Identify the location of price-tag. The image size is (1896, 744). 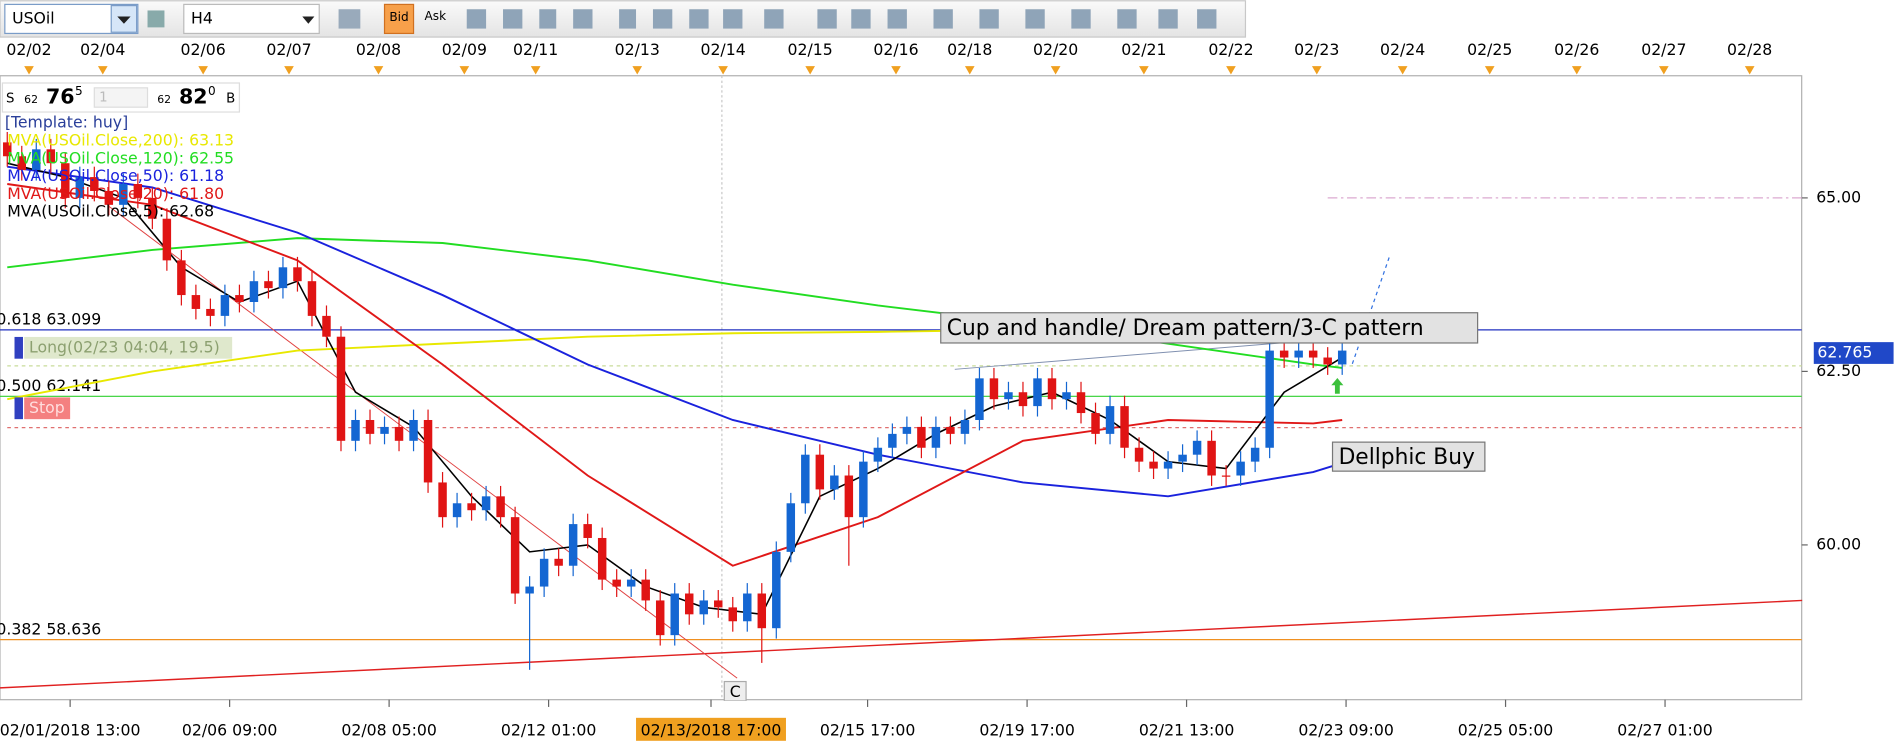
(1853, 353).